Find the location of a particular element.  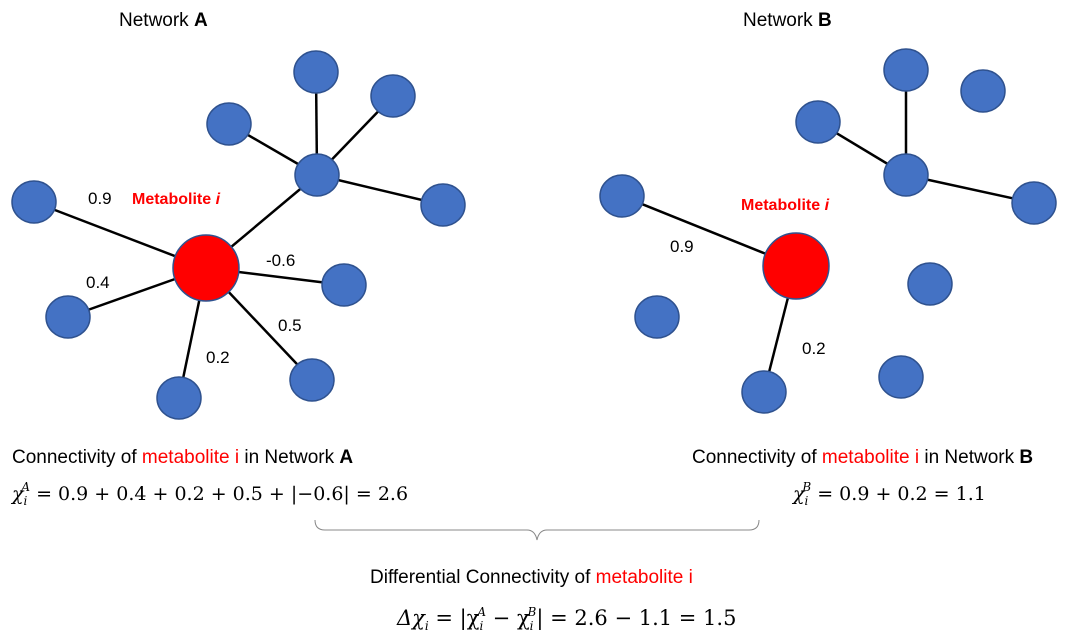

node-a-left is located at coordinates (34, 202).